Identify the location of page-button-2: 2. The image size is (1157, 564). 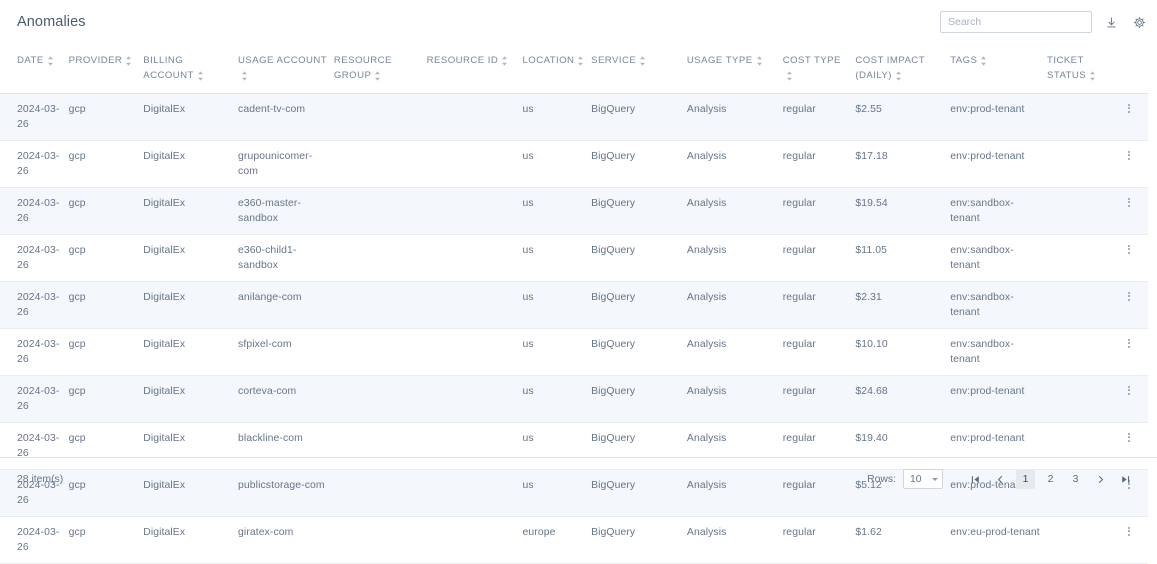
(1050, 479).